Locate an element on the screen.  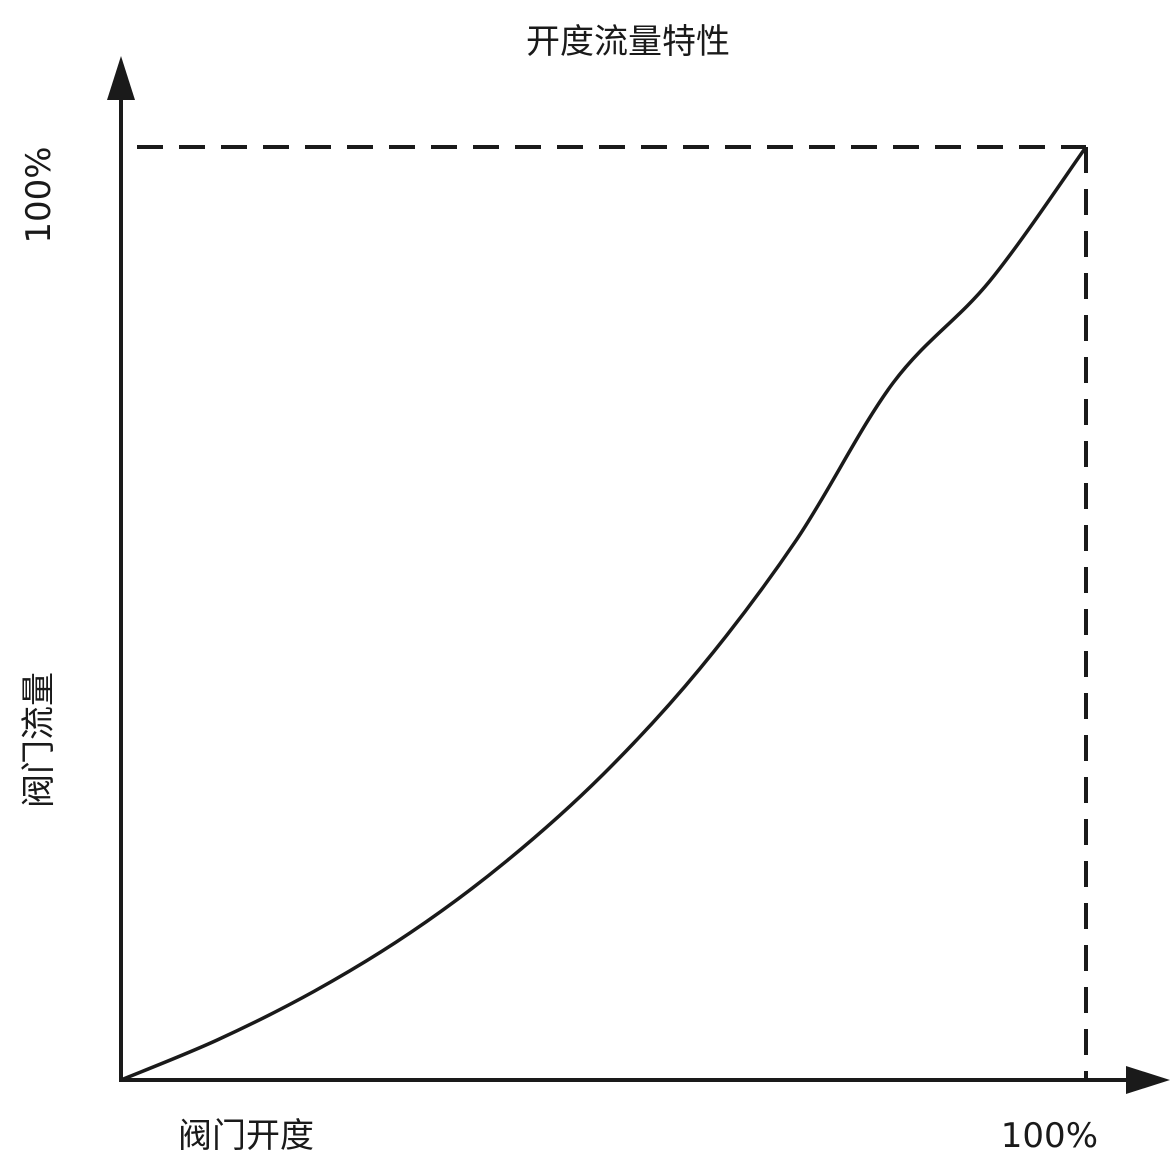
y-axis-max-label: 100% is located at coordinates (39, 194).